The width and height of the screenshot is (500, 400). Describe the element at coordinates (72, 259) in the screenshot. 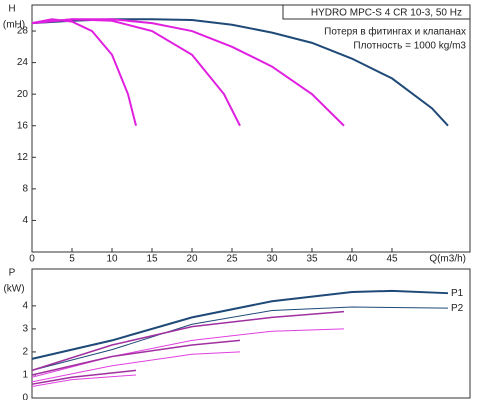

I see `x-tick-label: 5` at that location.